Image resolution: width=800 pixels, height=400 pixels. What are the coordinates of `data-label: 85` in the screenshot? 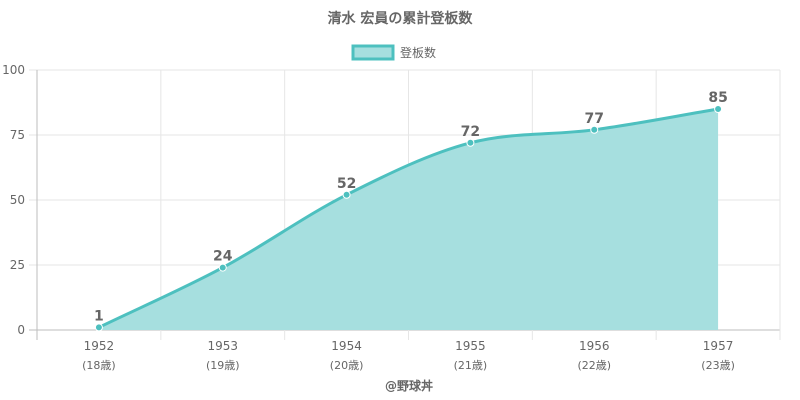 It's located at (717, 98).